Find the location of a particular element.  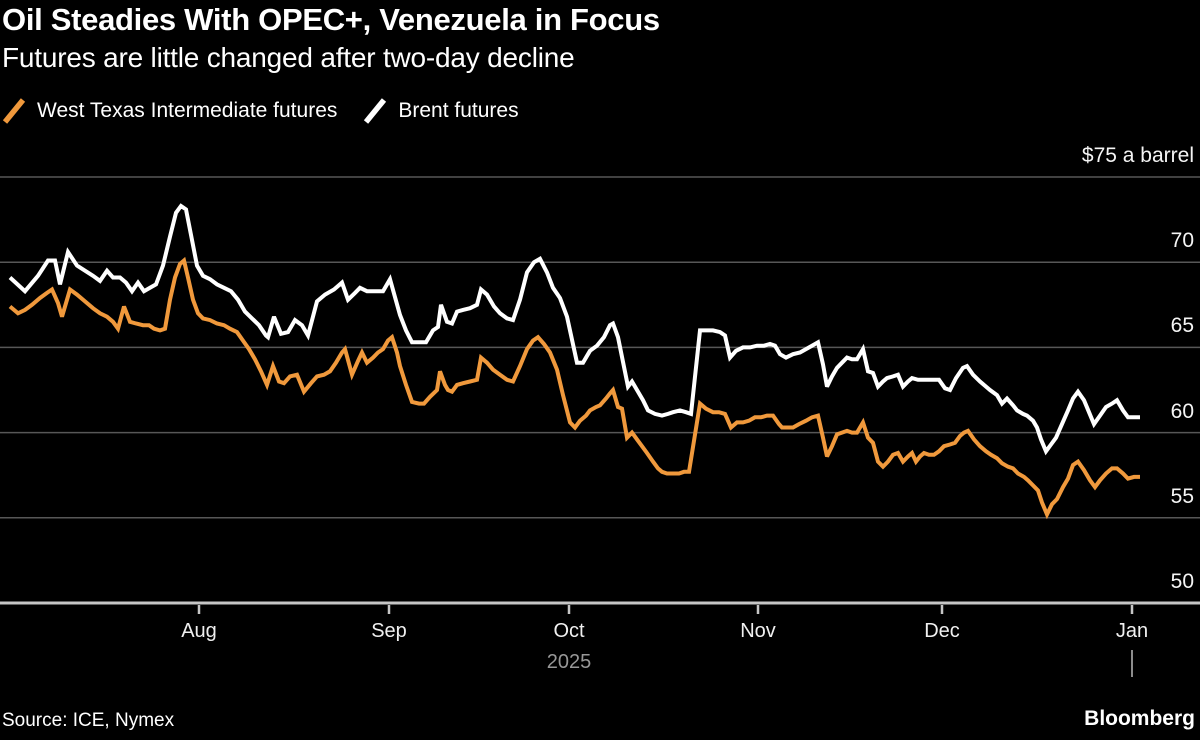

y-axis-label-70: 70 is located at coordinates (1182, 241).